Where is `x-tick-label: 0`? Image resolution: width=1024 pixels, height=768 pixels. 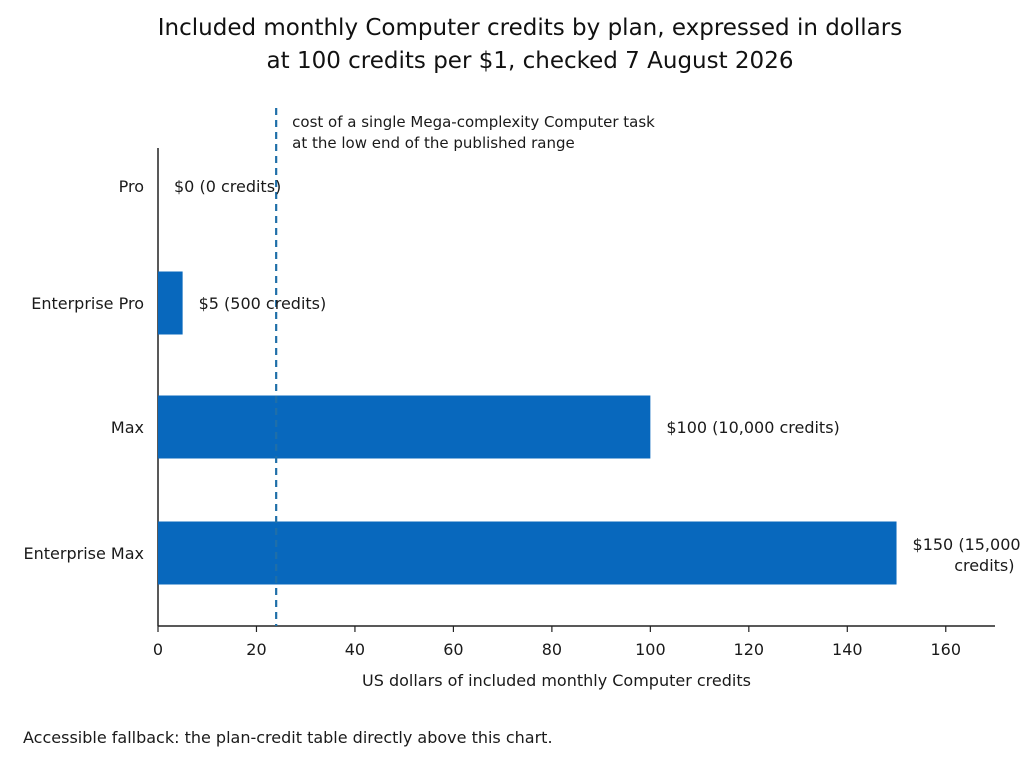 x-tick-label: 0 is located at coordinates (158, 649).